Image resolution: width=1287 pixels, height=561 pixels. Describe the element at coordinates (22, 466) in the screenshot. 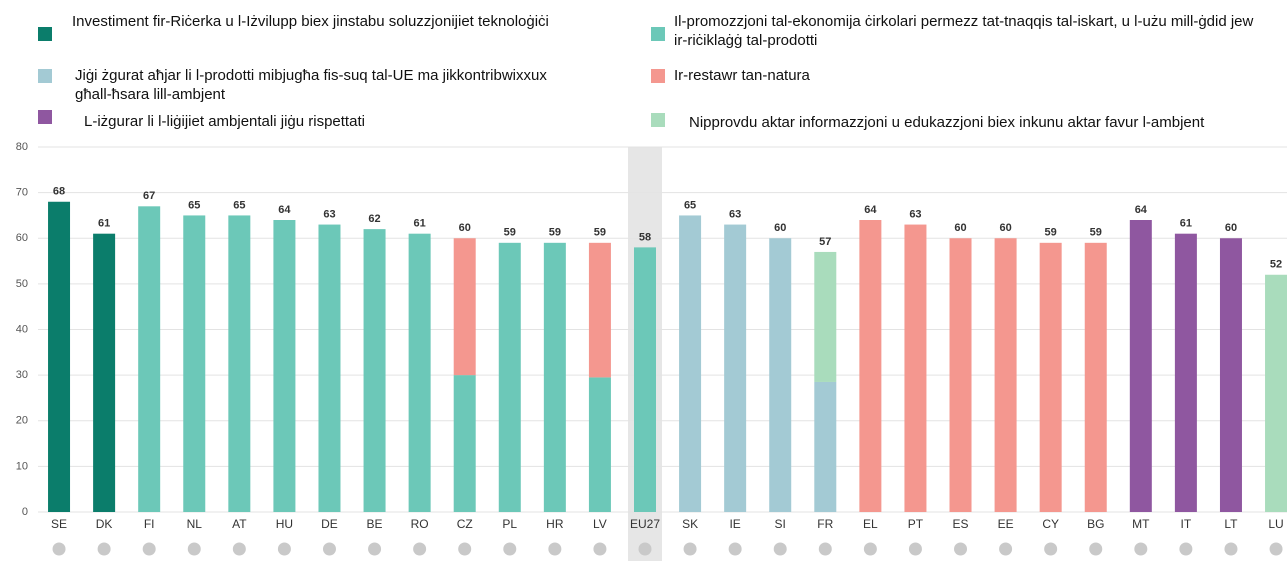

I see `y-tick-label: 10` at that location.